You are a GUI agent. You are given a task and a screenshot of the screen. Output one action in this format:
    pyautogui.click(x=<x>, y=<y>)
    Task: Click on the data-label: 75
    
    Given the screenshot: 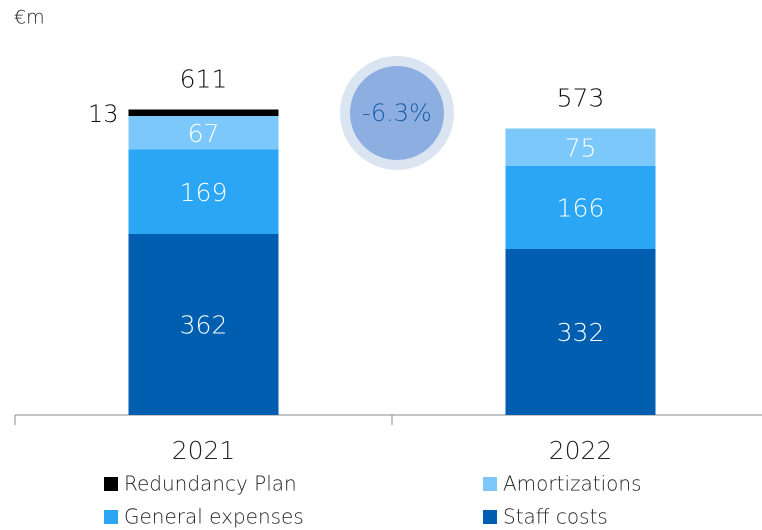 What is the action you would take?
    pyautogui.click(x=581, y=147)
    